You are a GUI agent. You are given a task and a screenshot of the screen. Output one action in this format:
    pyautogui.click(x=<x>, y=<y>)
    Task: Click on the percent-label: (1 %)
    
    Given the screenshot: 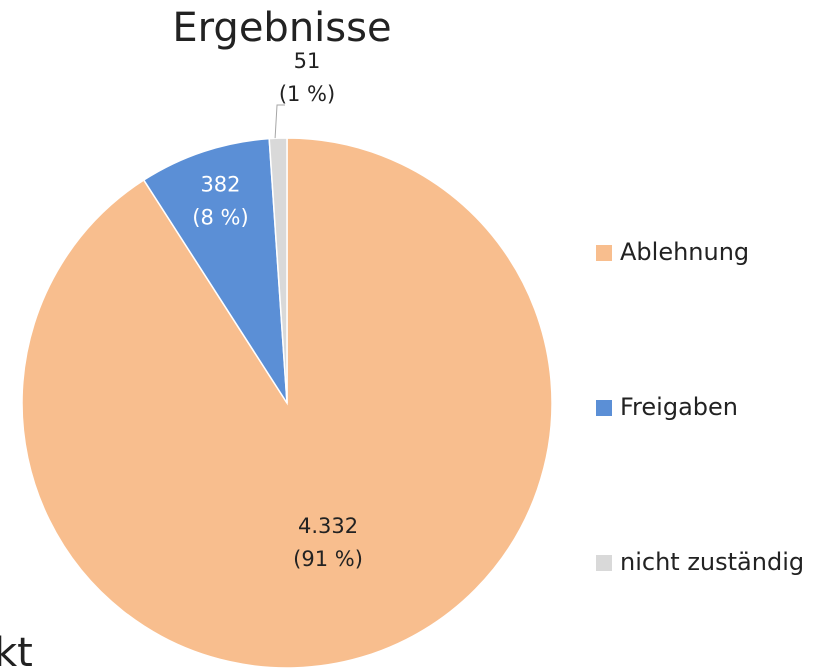 What is the action you would take?
    pyautogui.click(x=307, y=94)
    